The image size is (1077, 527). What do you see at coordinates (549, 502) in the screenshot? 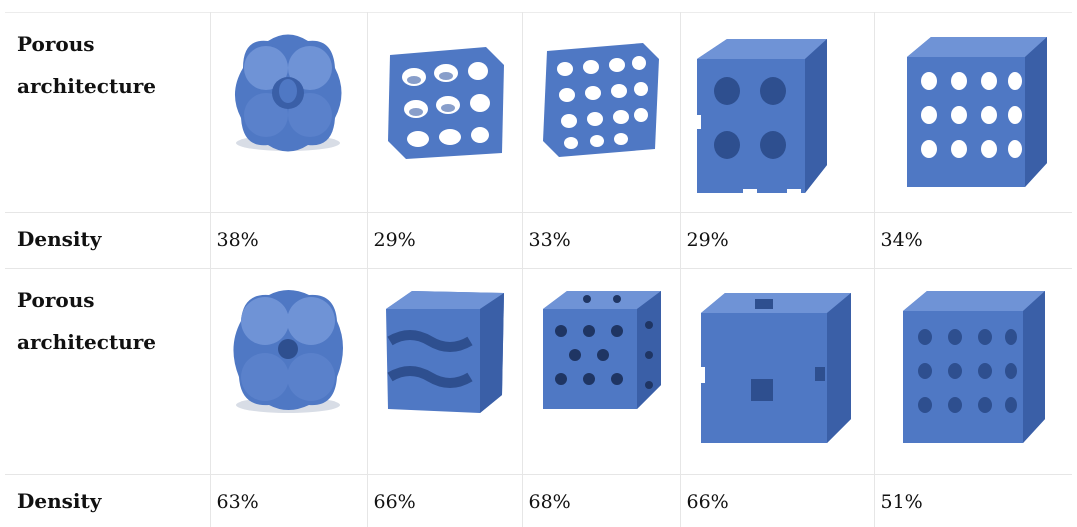
I see `density-value: 68%` at bounding box center [549, 502].